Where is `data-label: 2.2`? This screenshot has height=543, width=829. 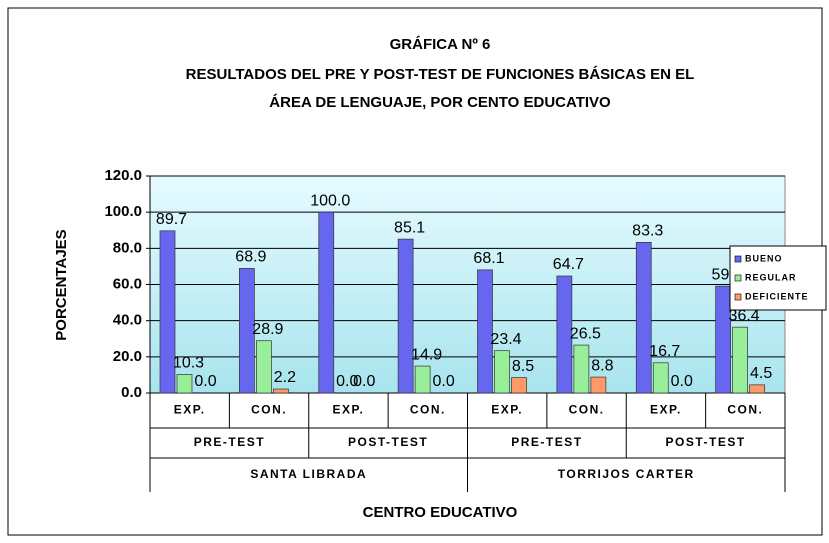
data-label: 2.2 is located at coordinates (285, 377).